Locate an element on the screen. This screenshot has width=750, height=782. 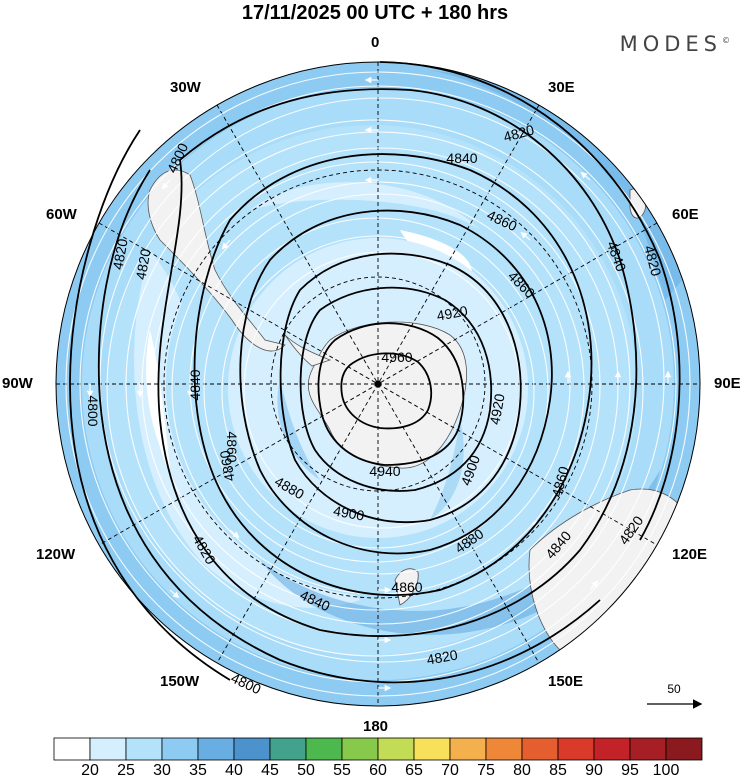
lon-label-150w: 150W is located at coordinates (180, 681).